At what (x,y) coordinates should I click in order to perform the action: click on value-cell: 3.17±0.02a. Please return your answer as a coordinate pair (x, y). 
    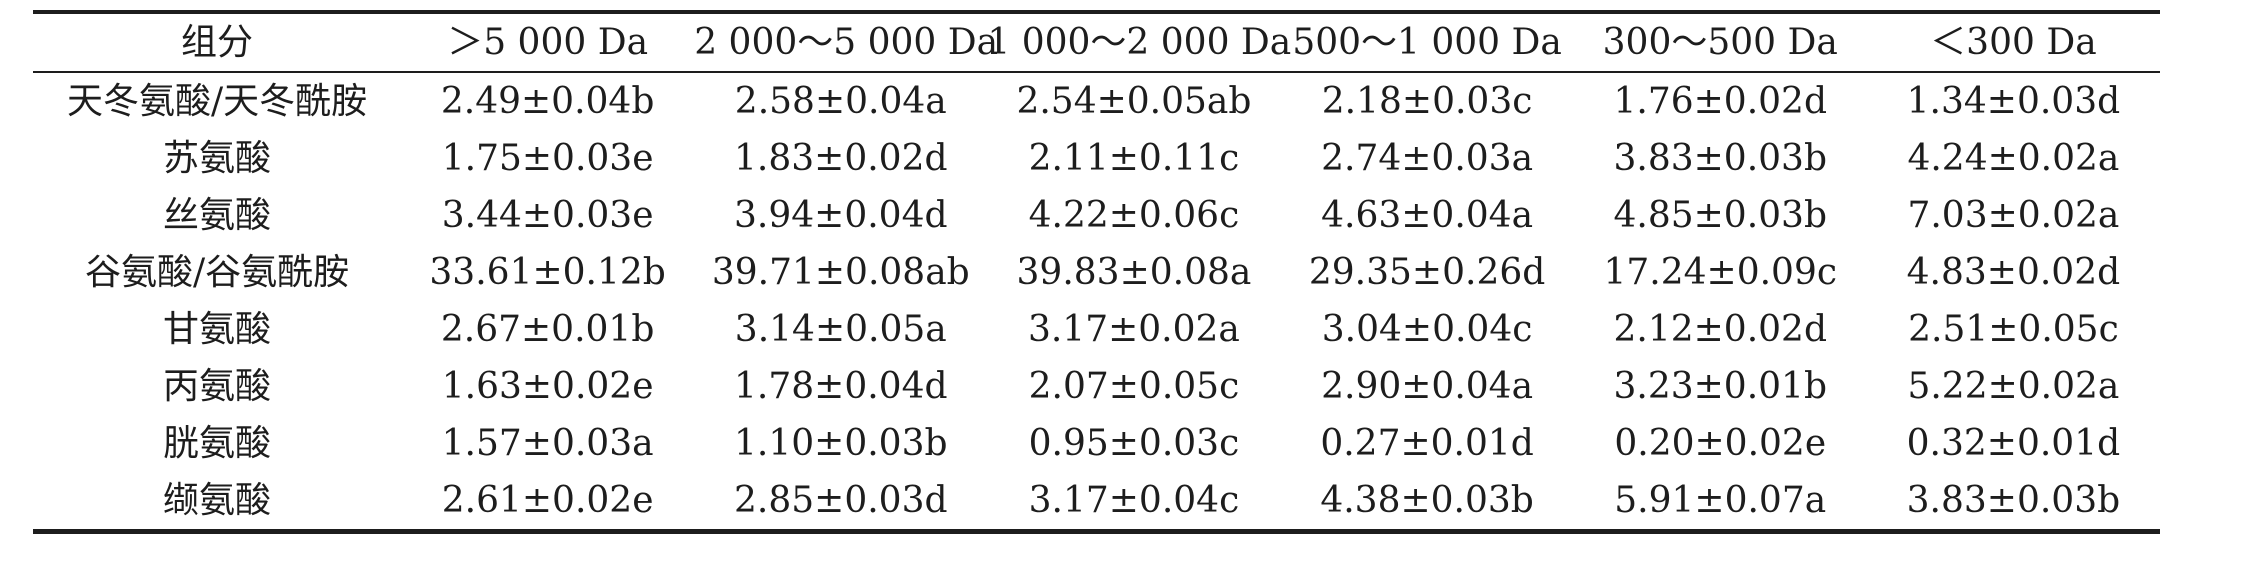
    Looking at the image, I should click on (1133, 329).